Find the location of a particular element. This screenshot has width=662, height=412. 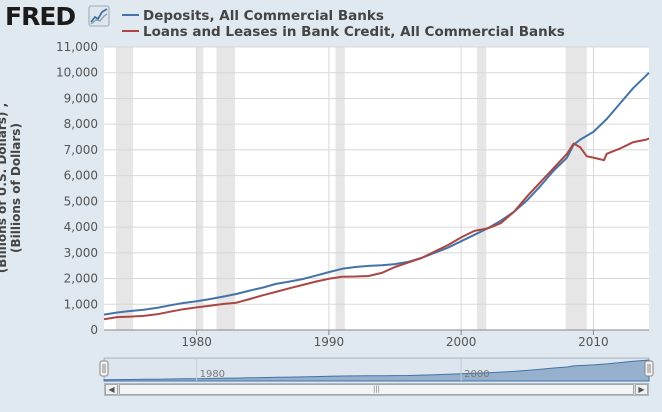

scroll-right-button: ▶ is located at coordinates (641, 389).